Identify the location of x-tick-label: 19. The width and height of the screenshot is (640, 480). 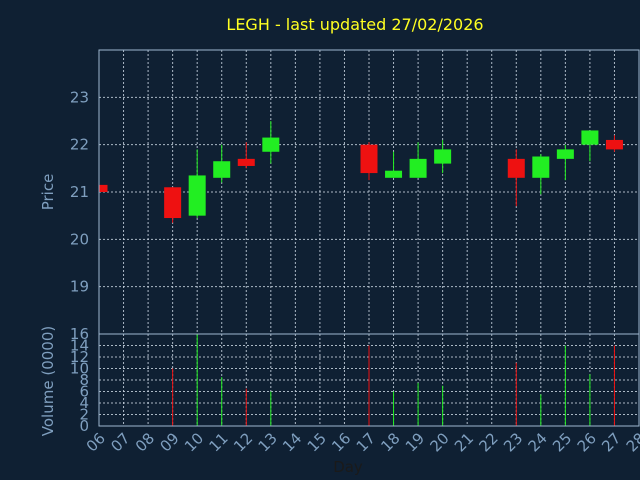
(415, 442).